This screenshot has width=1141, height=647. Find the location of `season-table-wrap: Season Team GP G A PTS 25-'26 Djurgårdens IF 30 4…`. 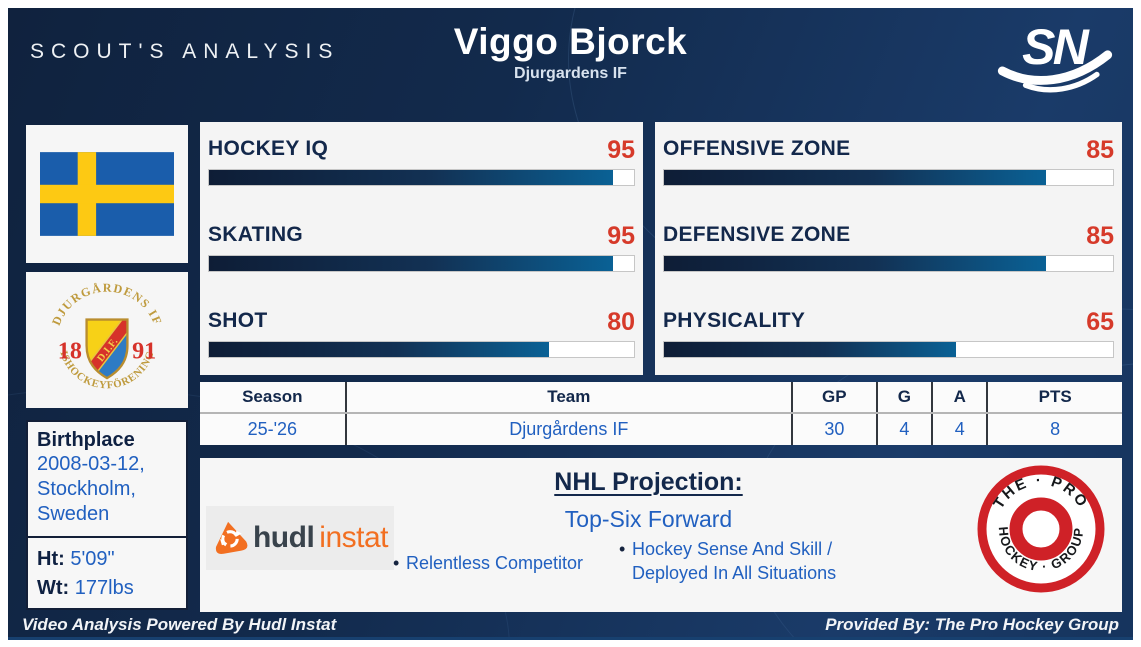

season-table-wrap: Season Team GP G A PTS 25-'26 Djurgårdens IF 30 4… is located at coordinates (661, 413).